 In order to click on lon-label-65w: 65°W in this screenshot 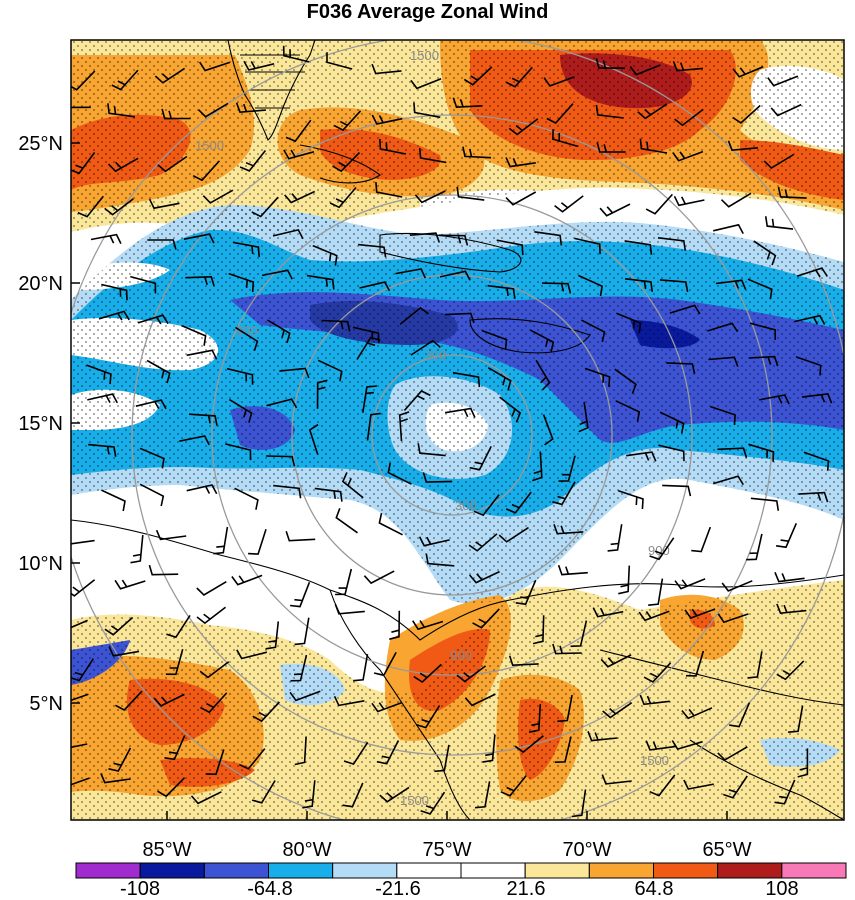, I will do `click(726, 850)`.